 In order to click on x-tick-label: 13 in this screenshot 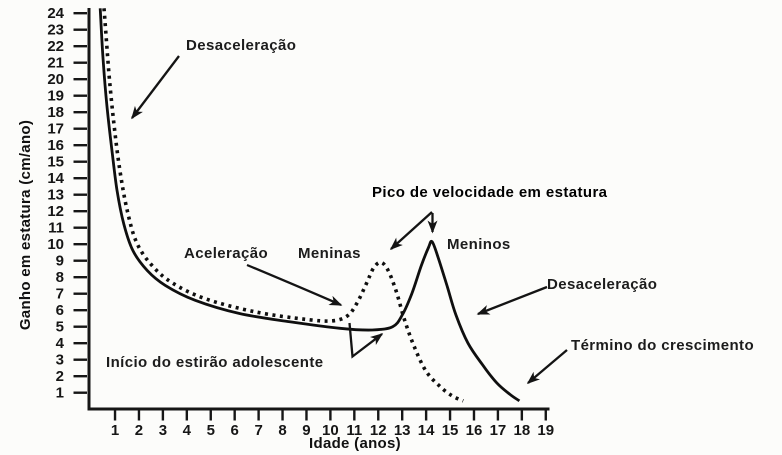, I will do `click(402, 430)`.